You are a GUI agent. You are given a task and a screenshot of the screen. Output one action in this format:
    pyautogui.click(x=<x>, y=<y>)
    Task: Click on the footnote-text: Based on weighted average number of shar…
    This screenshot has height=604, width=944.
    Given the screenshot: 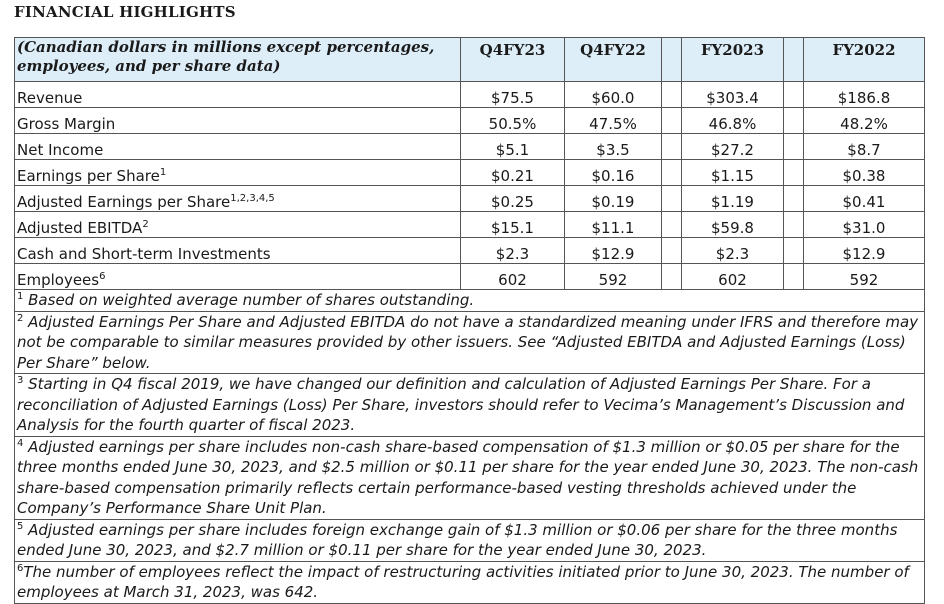 What is the action you would take?
    pyautogui.click(x=249, y=300)
    